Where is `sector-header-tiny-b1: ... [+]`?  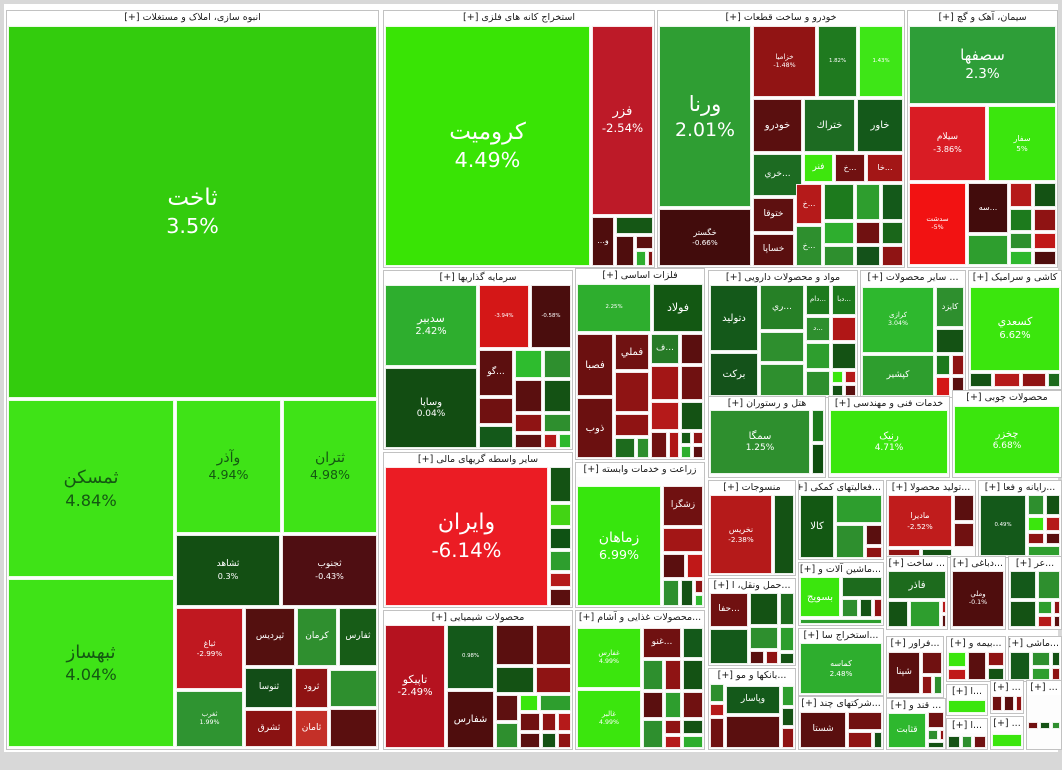
sector-header-tiny-b1: ... [+] is located at coordinates (1007, 688).